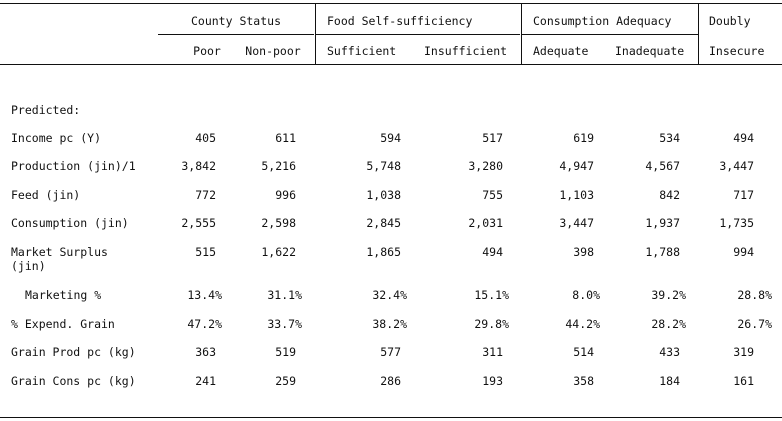 The width and height of the screenshot is (782, 421). Describe the element at coordinates (389, 295) in the screenshot. I see `cell: 32.4%` at that location.